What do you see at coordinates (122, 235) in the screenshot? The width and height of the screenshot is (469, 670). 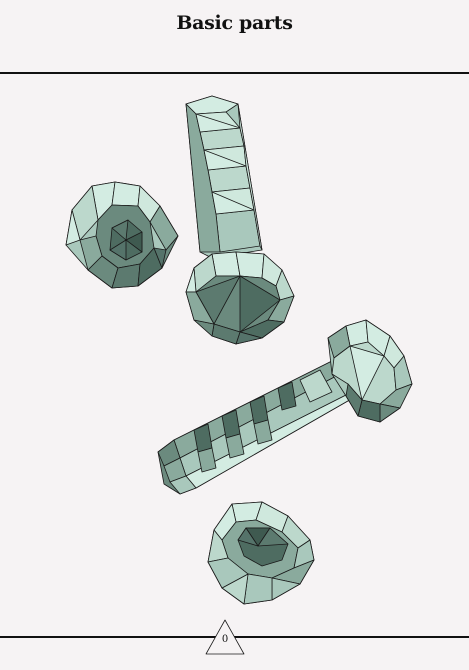 I see `nut-left` at bounding box center [122, 235].